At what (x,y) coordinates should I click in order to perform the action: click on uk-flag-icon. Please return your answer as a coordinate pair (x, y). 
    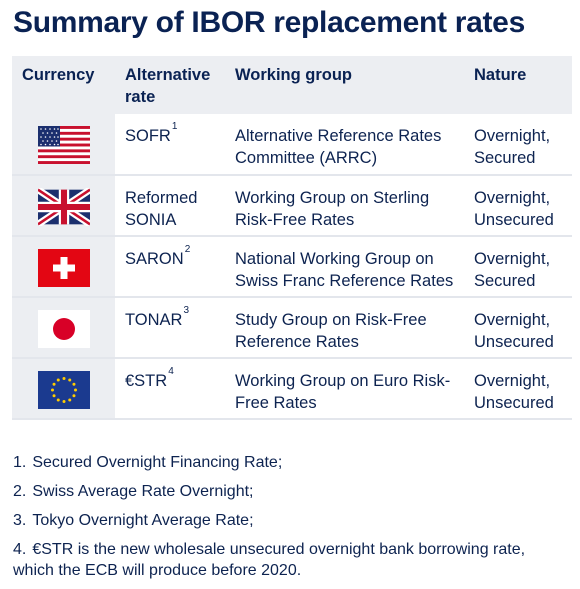
    Looking at the image, I should click on (63, 207).